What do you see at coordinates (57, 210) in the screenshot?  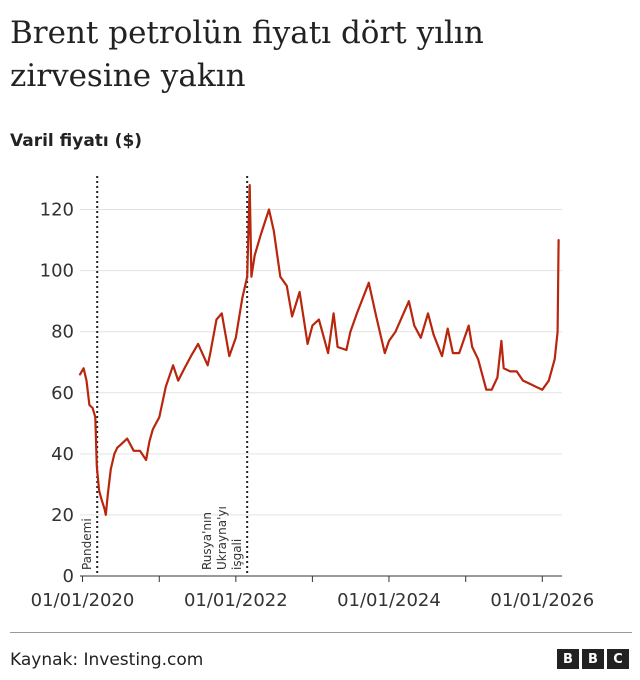 I see `y-tick-label: 120` at bounding box center [57, 210].